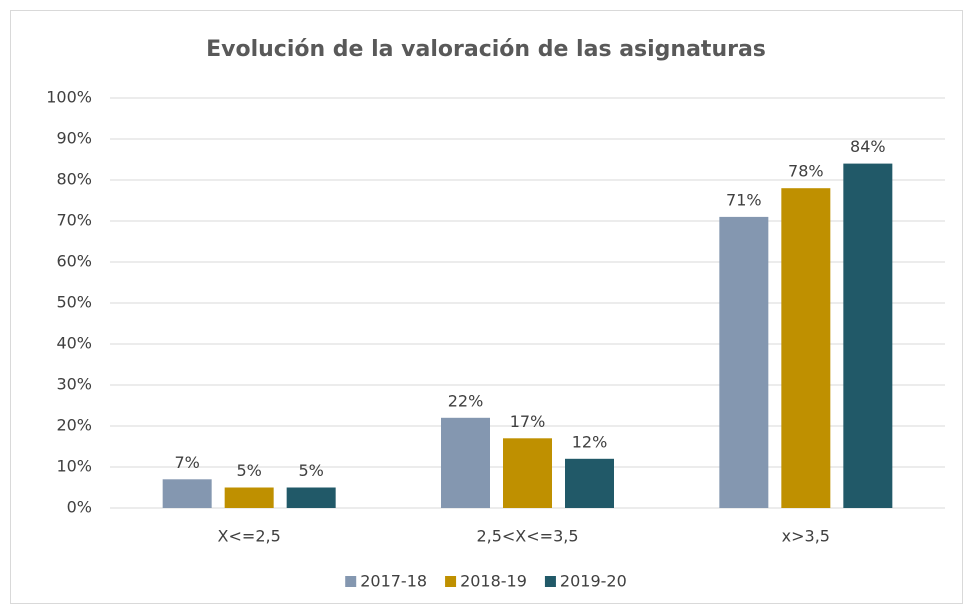  I want to click on y-tick-label: 100%, so click(69, 97).